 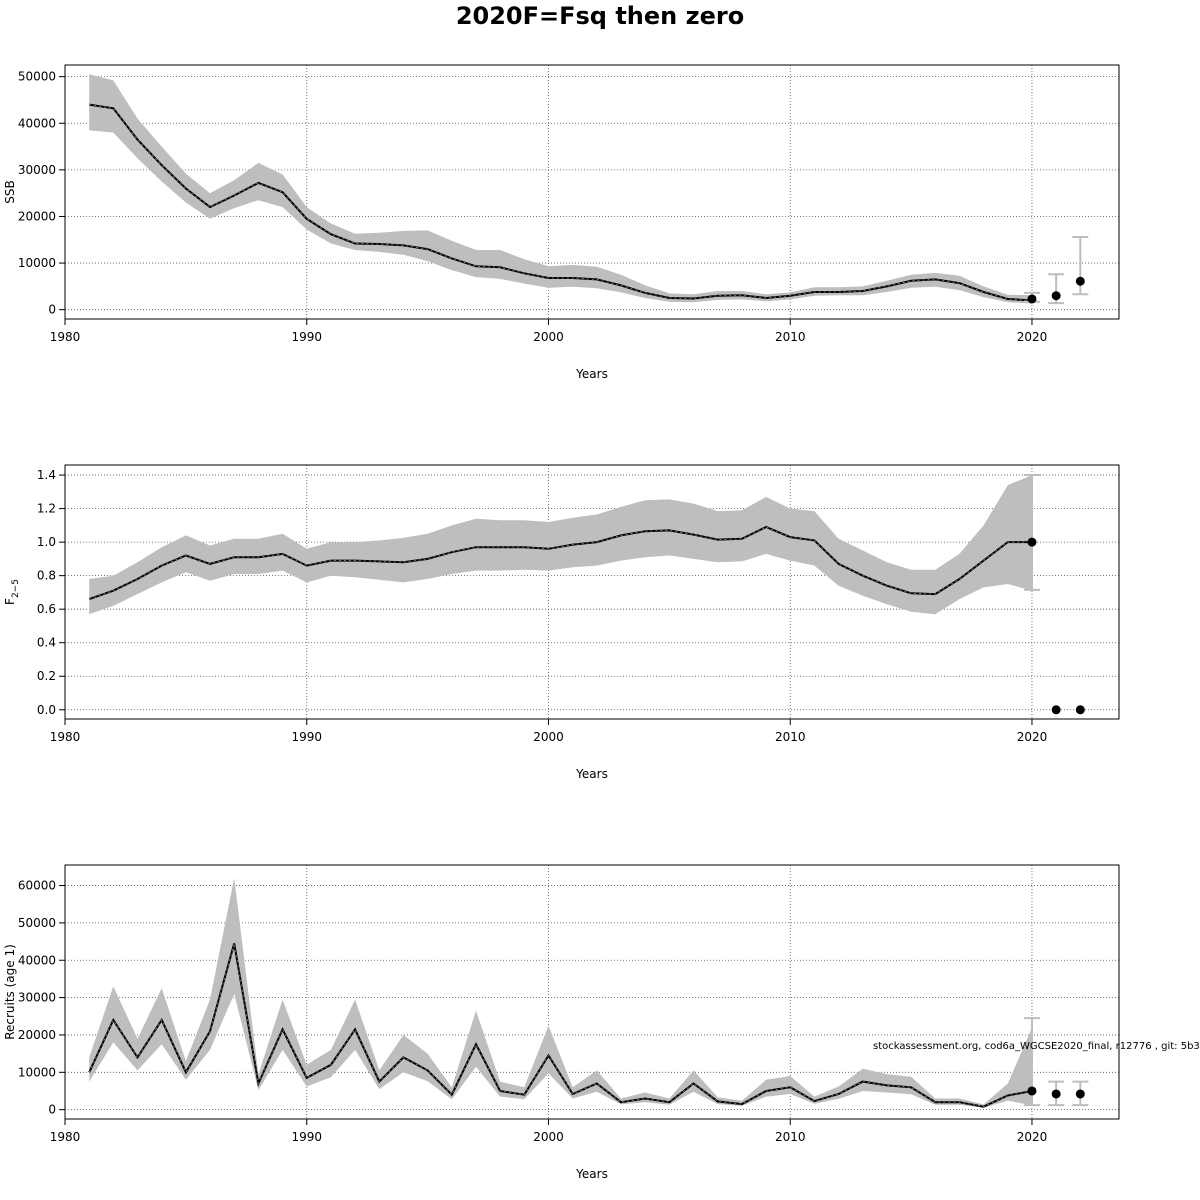 I want to click on y-tick-label: 60000, so click(x=37, y=886).